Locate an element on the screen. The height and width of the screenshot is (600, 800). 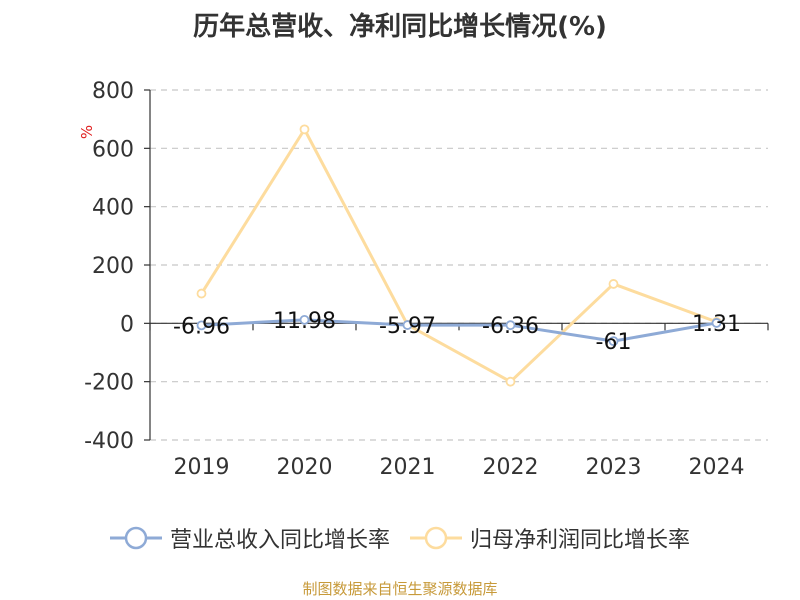
legend-label-revenue: 营业总收入同比增长率 is located at coordinates (279, 540).